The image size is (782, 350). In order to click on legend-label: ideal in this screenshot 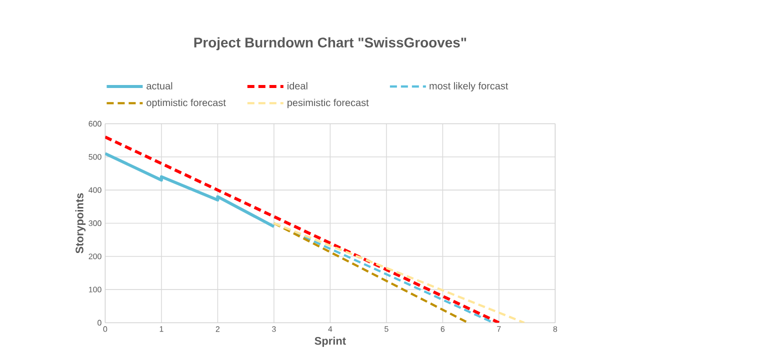, I will do `click(298, 86)`.